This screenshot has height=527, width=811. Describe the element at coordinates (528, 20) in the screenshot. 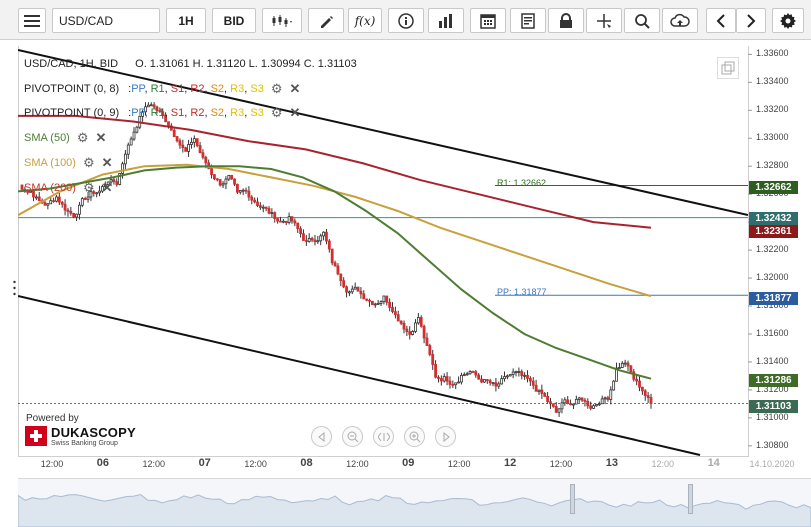

I see `news-button` at that location.